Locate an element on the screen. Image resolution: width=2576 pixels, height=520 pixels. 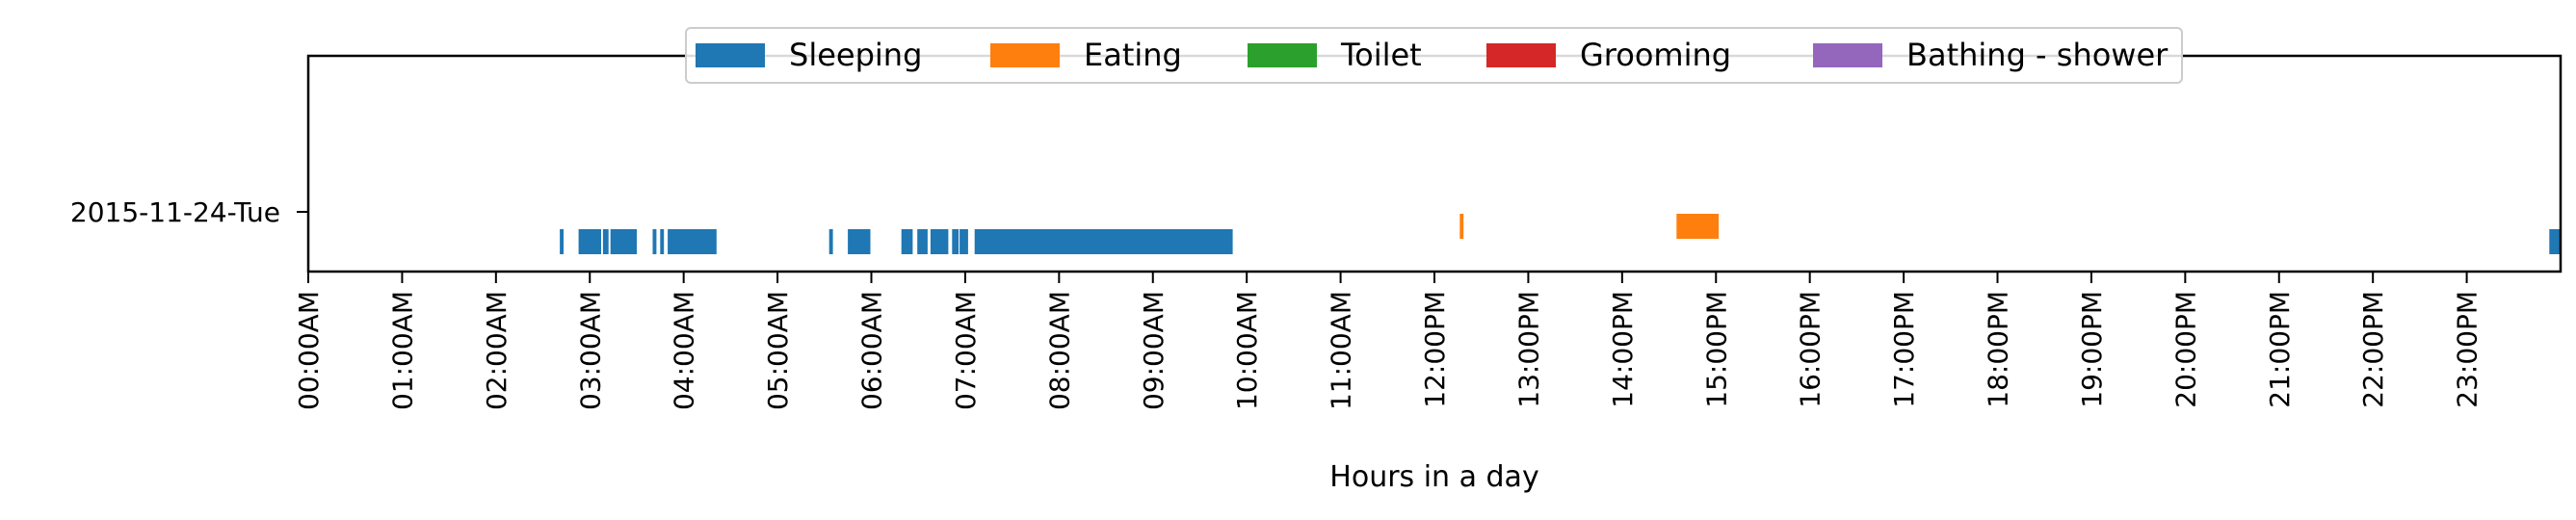
legend-label: Grooming is located at coordinates (1656, 55).